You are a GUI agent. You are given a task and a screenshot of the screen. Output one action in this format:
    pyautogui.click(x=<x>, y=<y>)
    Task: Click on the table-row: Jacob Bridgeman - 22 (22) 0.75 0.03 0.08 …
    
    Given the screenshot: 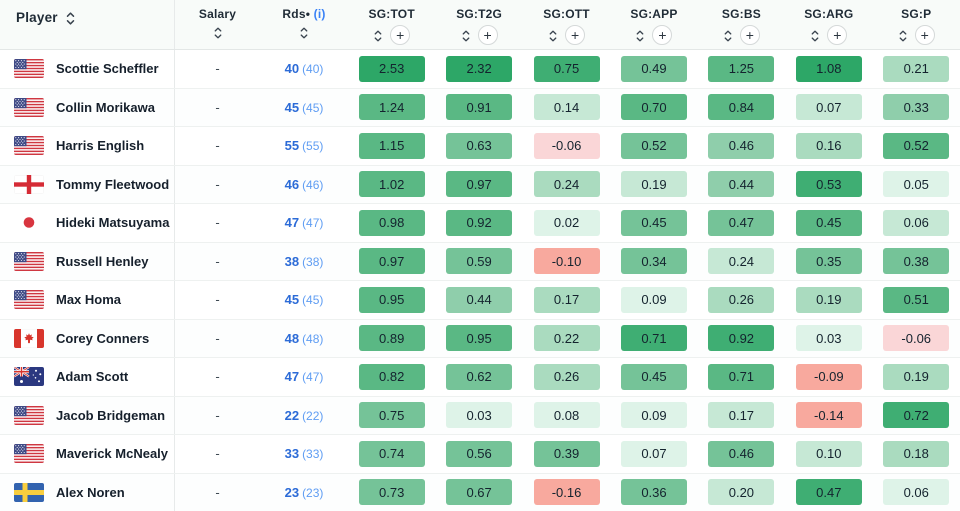 What is the action you would take?
    pyautogui.click(x=480, y=415)
    